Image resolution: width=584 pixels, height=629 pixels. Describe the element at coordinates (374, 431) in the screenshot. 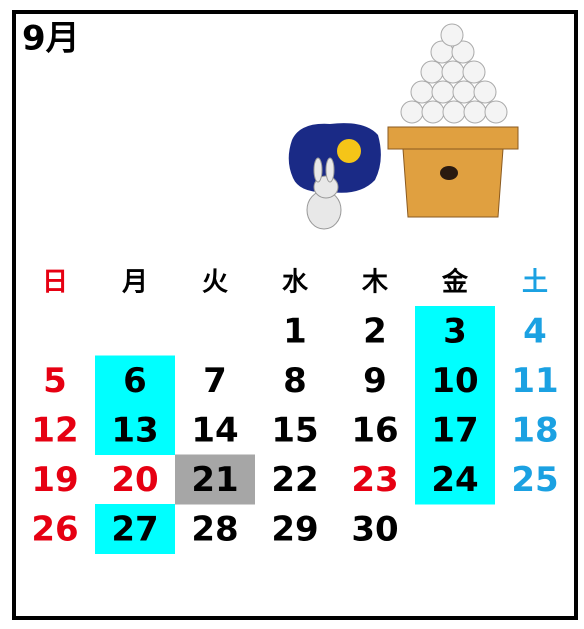

I see `day-number: 16` at that location.